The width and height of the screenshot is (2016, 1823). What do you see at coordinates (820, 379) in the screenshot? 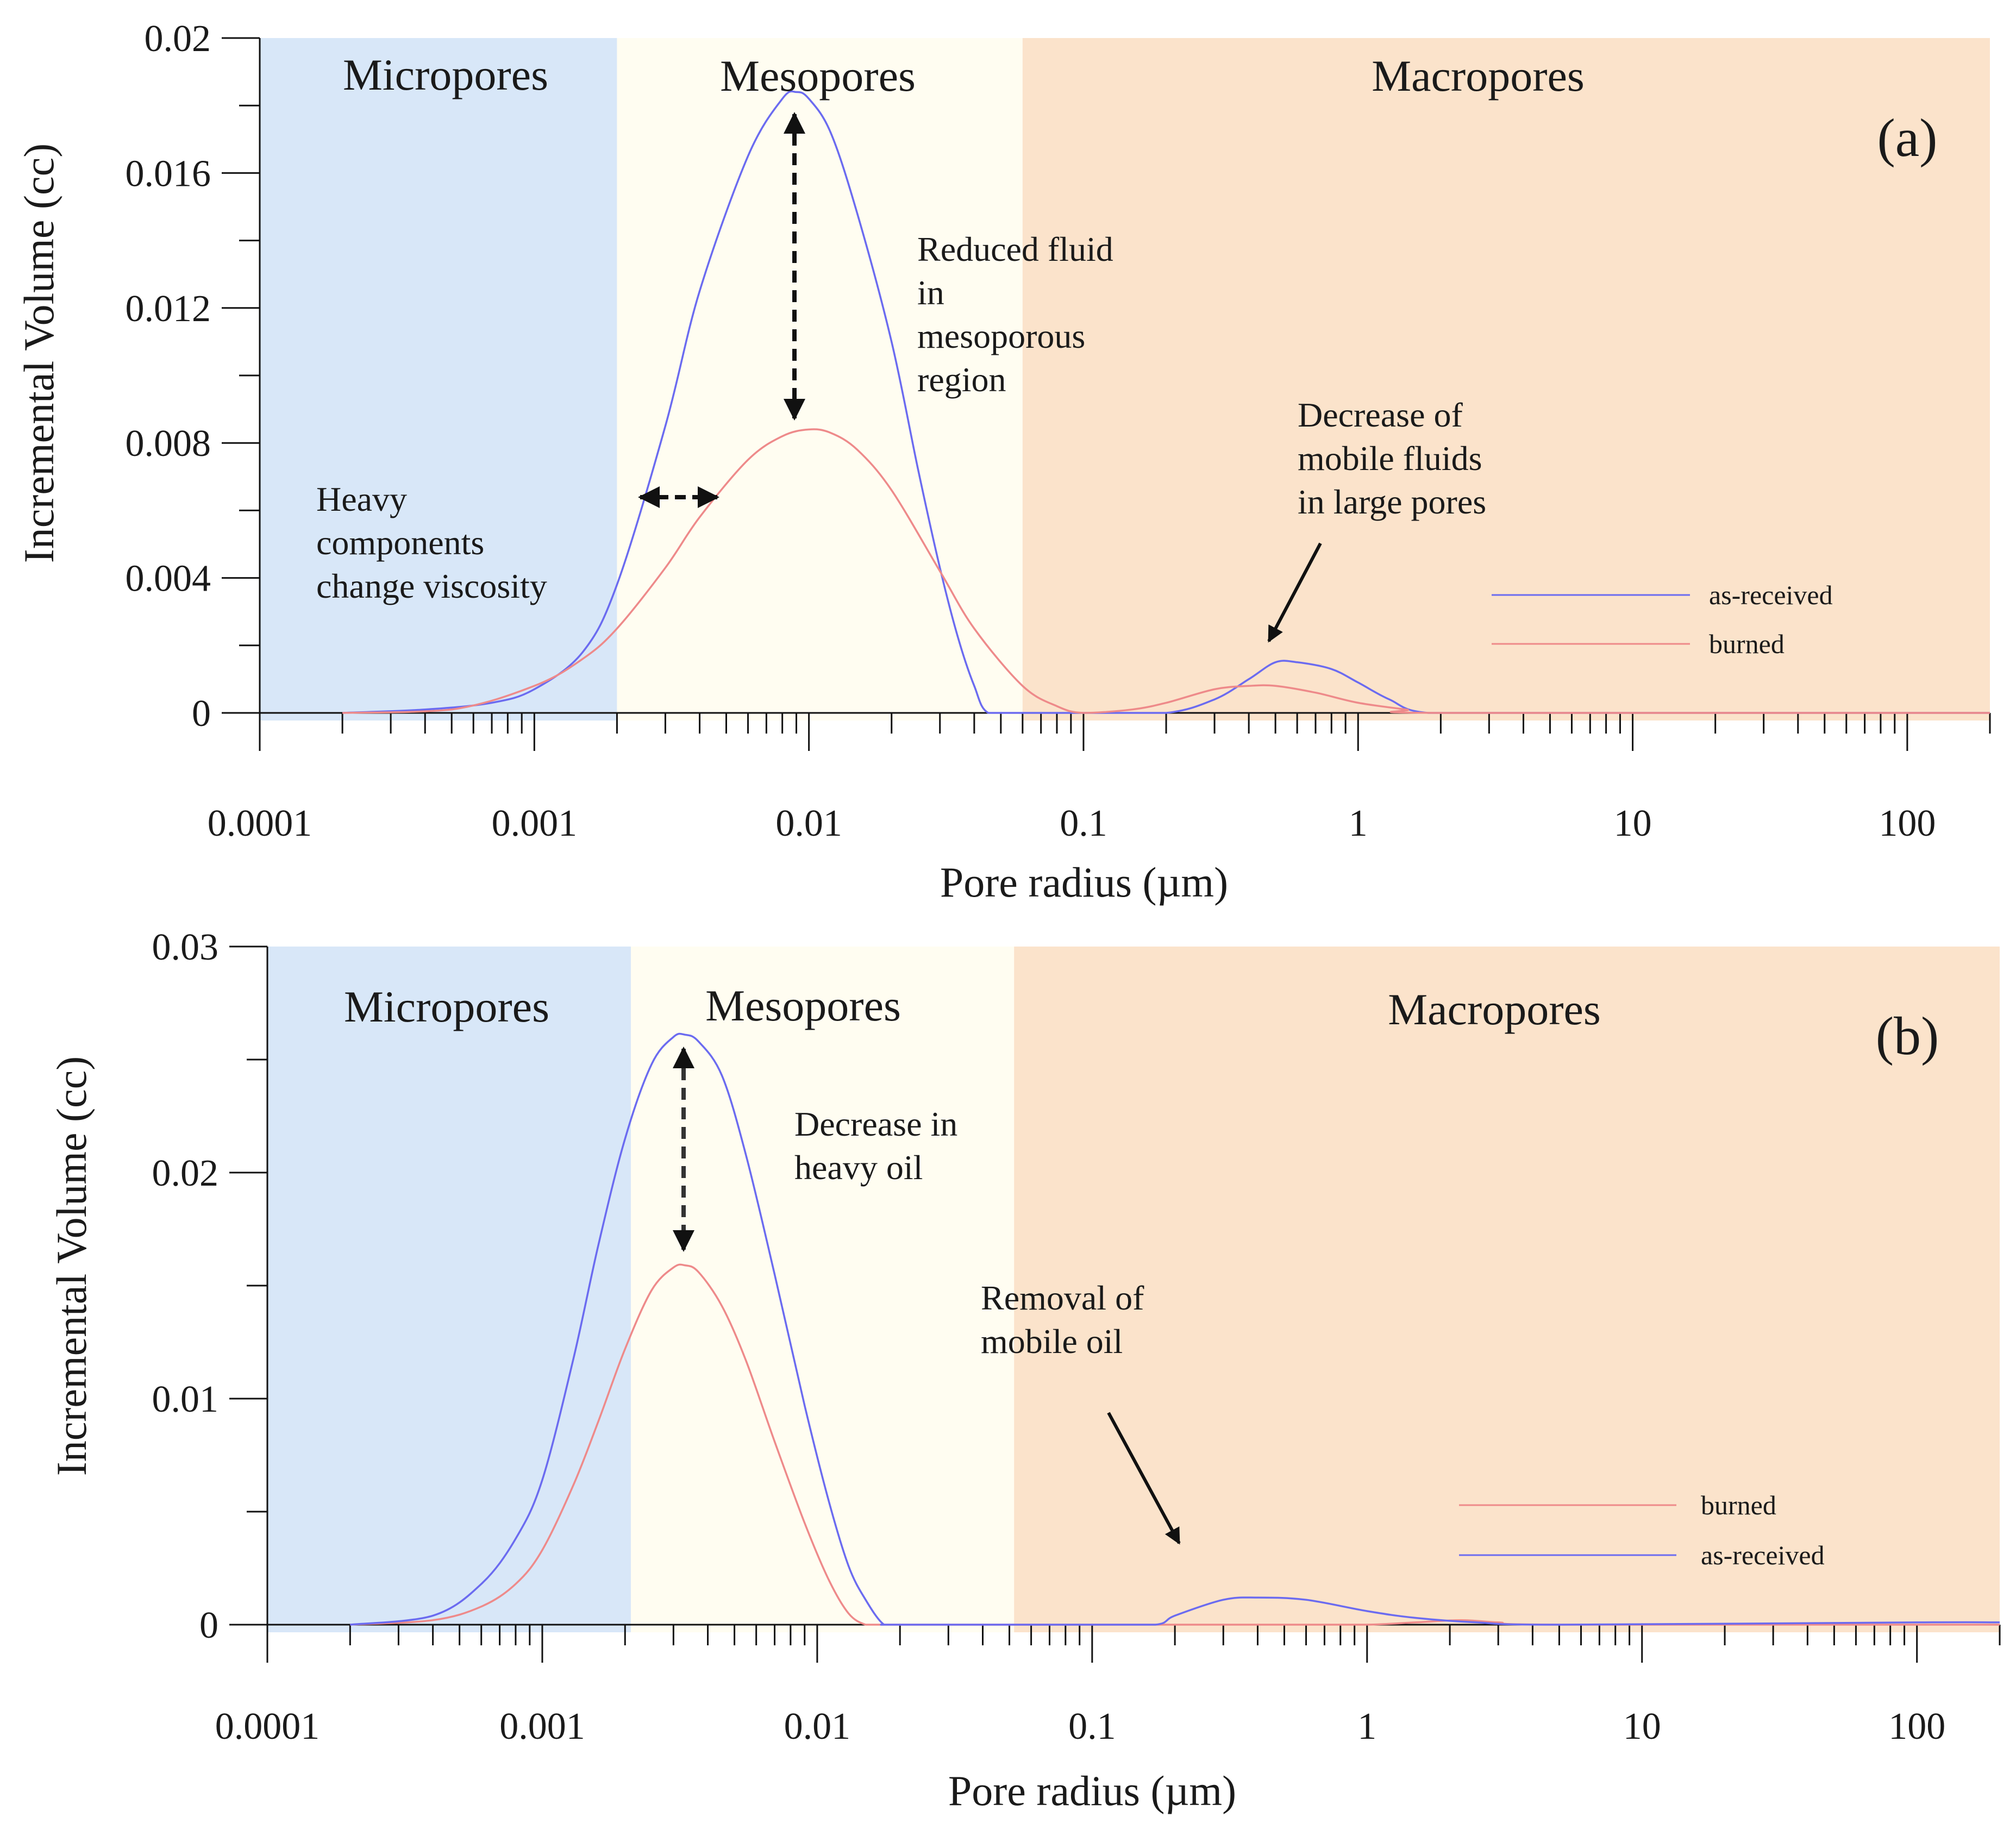
I see `panel-a-region-band-mesopores` at bounding box center [820, 379].